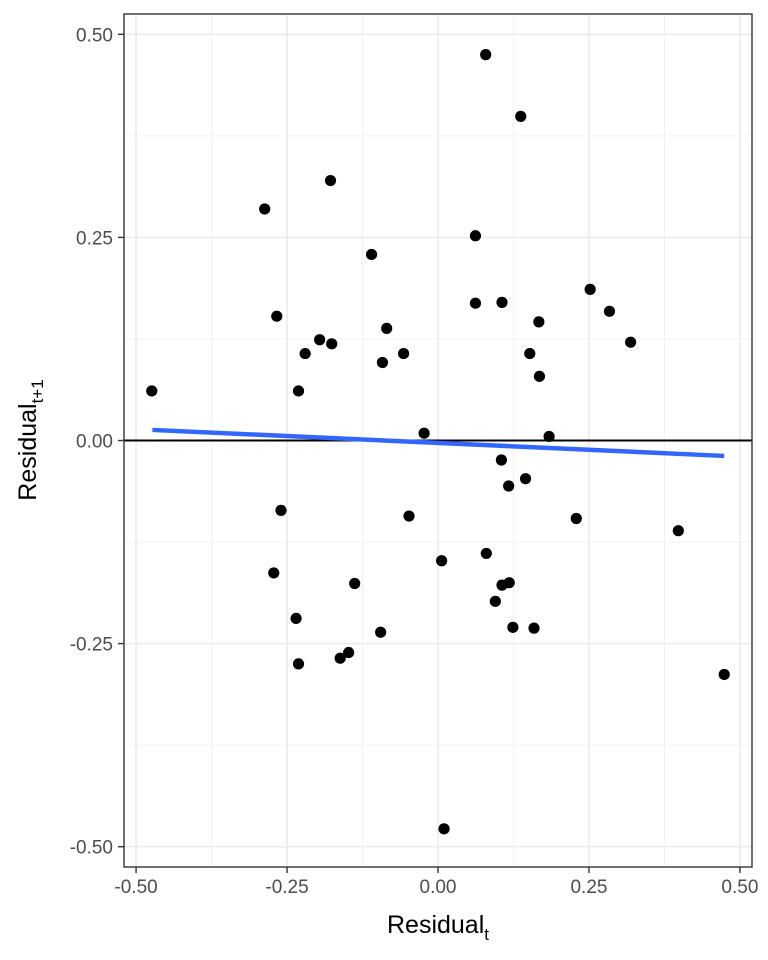 The image size is (768, 960). I want to click on x-tick-label: 0.25, so click(588, 887).